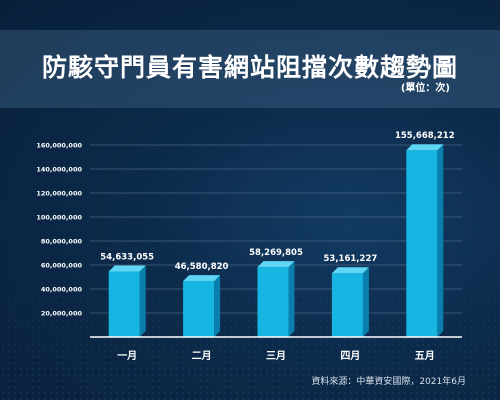 This screenshot has width=500, height=400. What do you see at coordinates (59, 194) in the screenshot?
I see `y-tick-label: 120,000,000` at bounding box center [59, 194].